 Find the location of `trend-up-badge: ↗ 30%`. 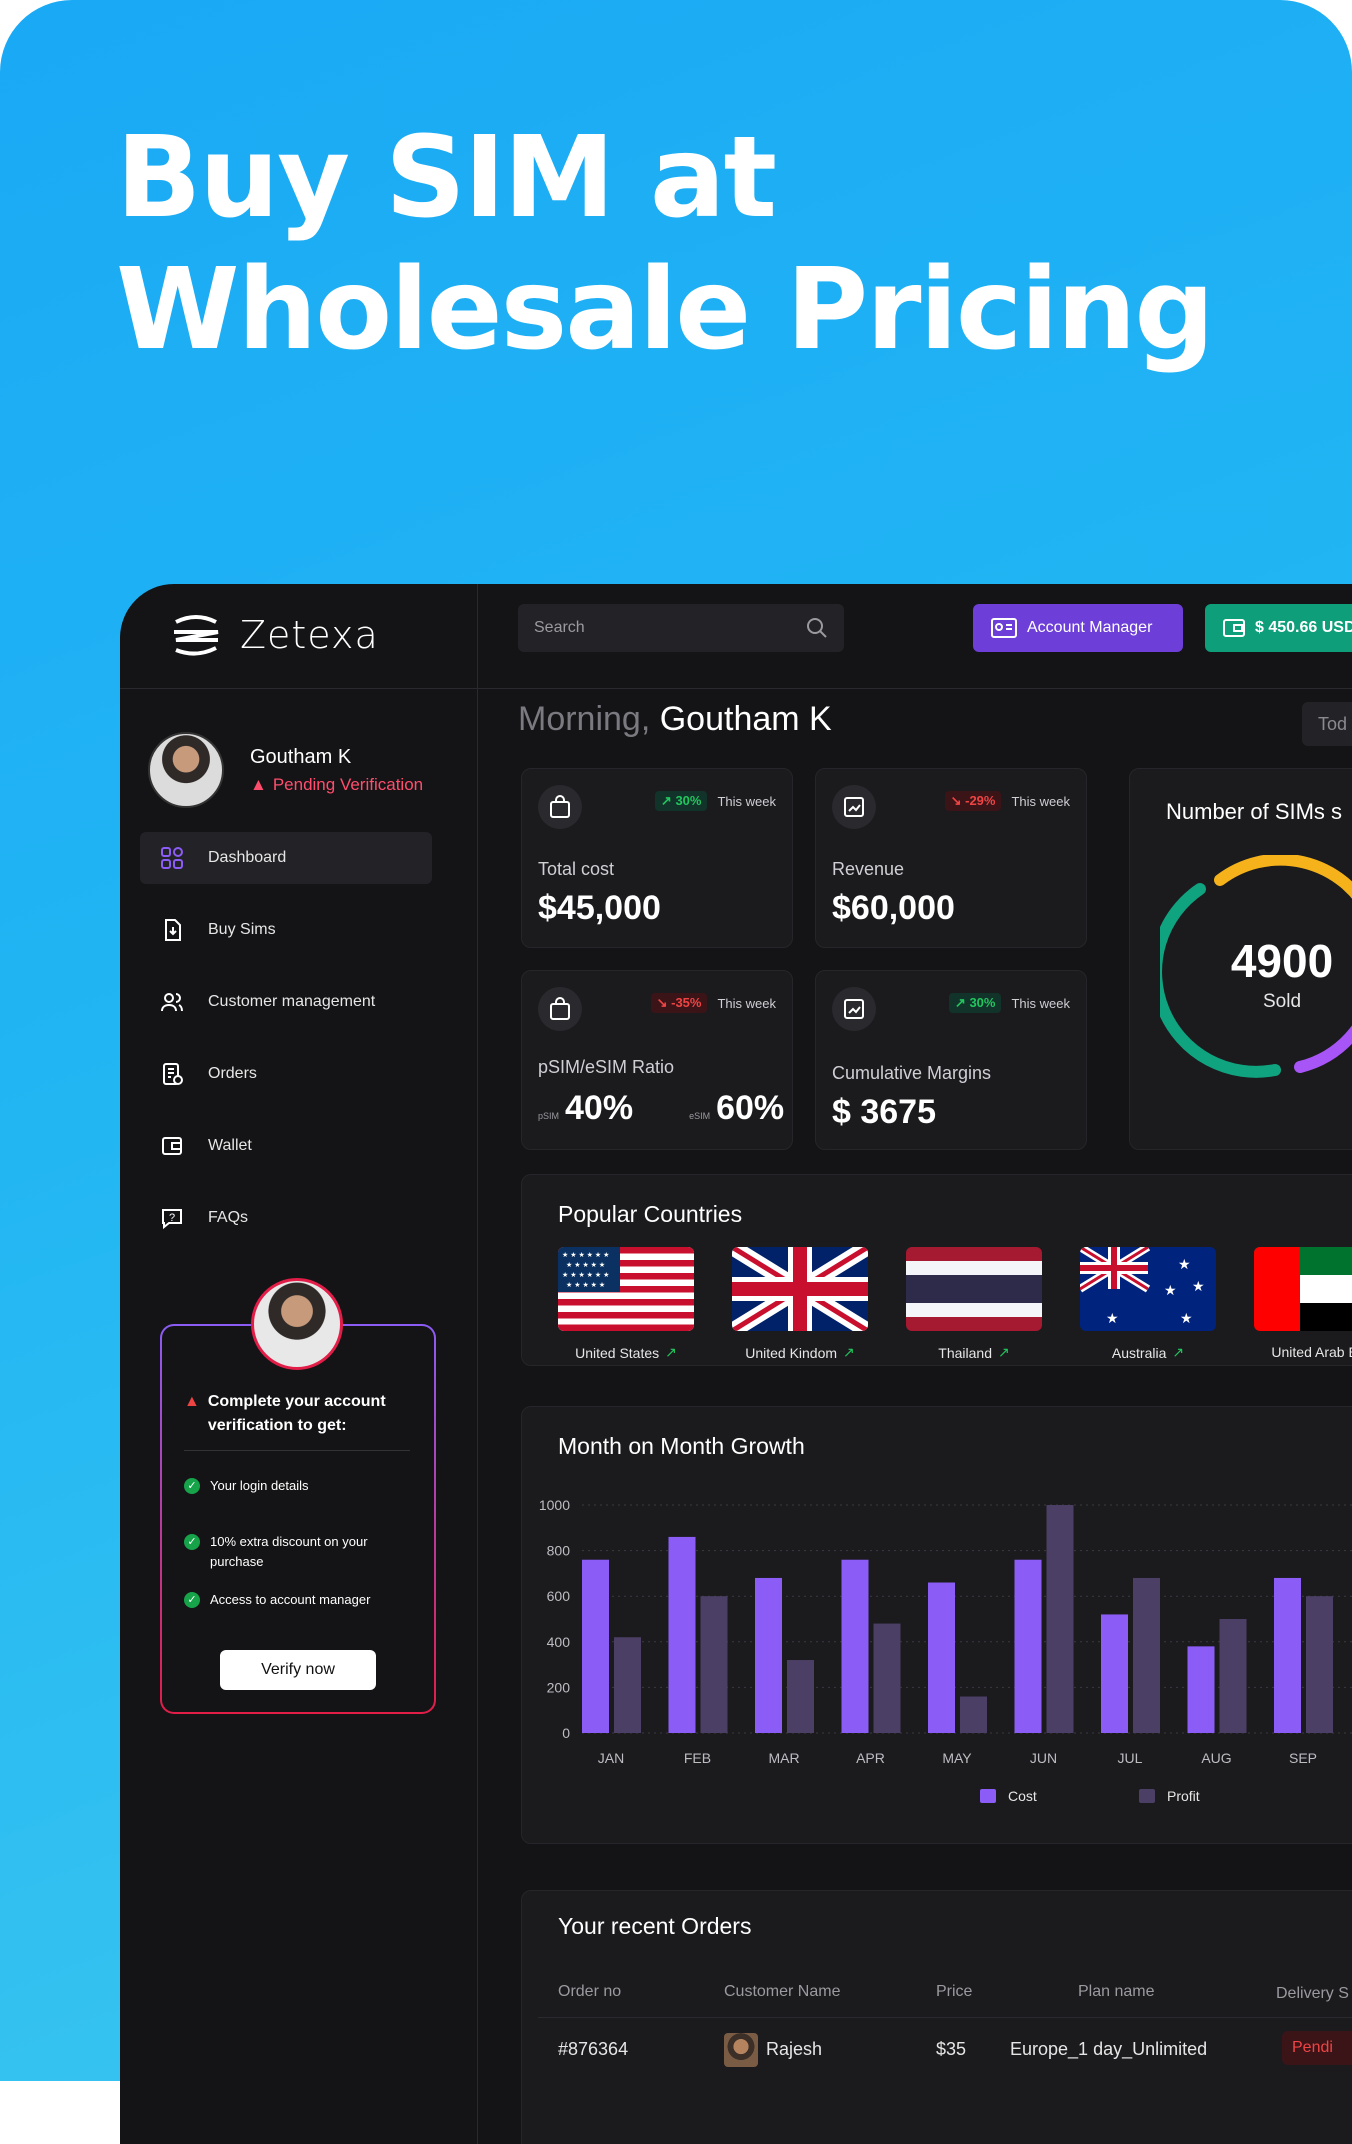

trend-up-badge: ↗ 30% is located at coordinates (975, 1003).